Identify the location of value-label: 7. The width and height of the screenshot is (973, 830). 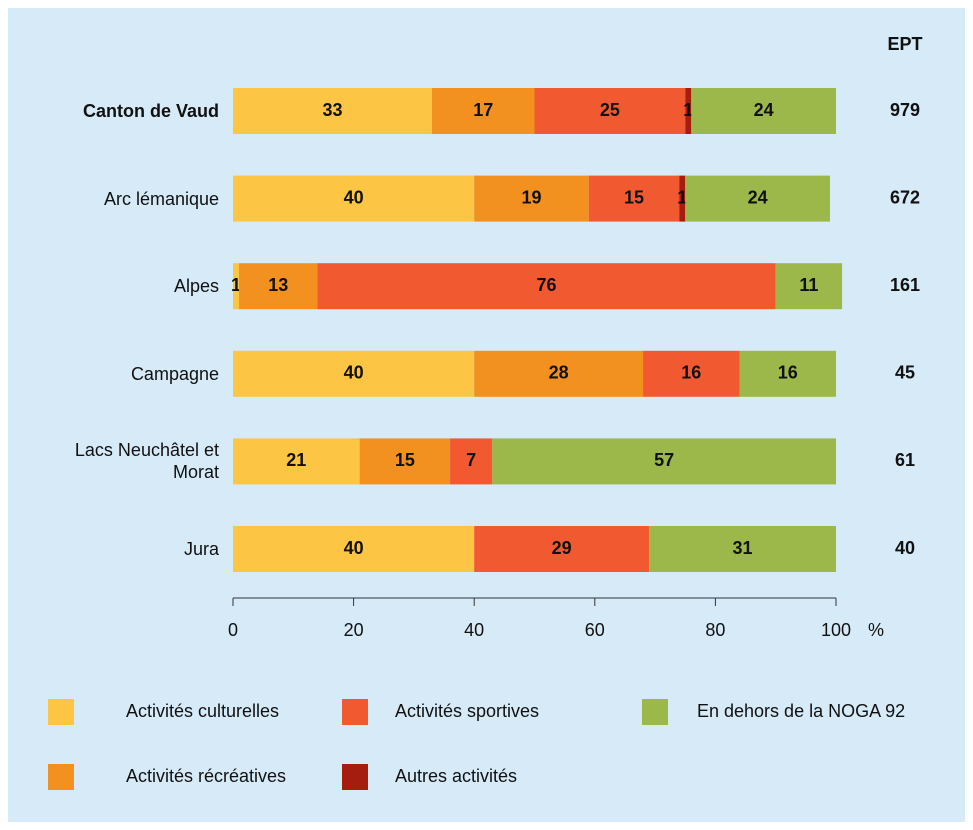
(471, 460).